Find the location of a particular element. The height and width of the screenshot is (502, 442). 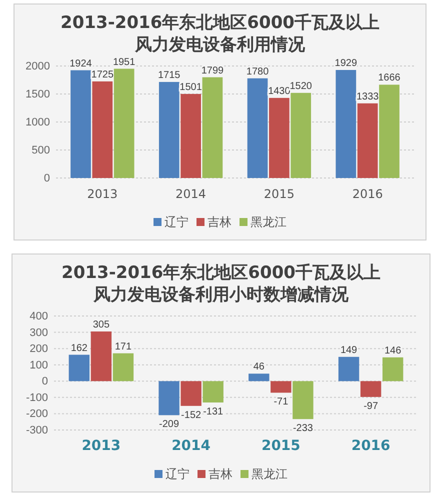

data-label: 146 is located at coordinates (393, 350).